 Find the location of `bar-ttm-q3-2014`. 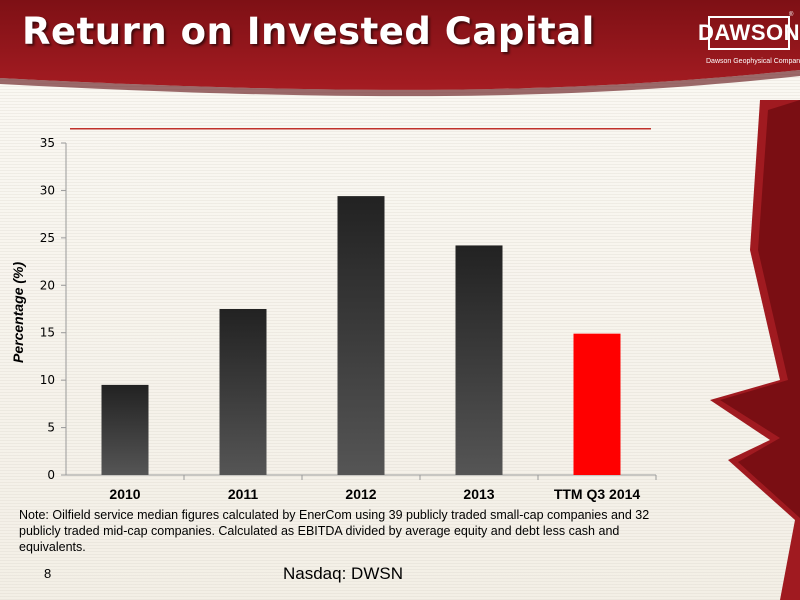

bar-ttm-q3-2014 is located at coordinates (597, 404).